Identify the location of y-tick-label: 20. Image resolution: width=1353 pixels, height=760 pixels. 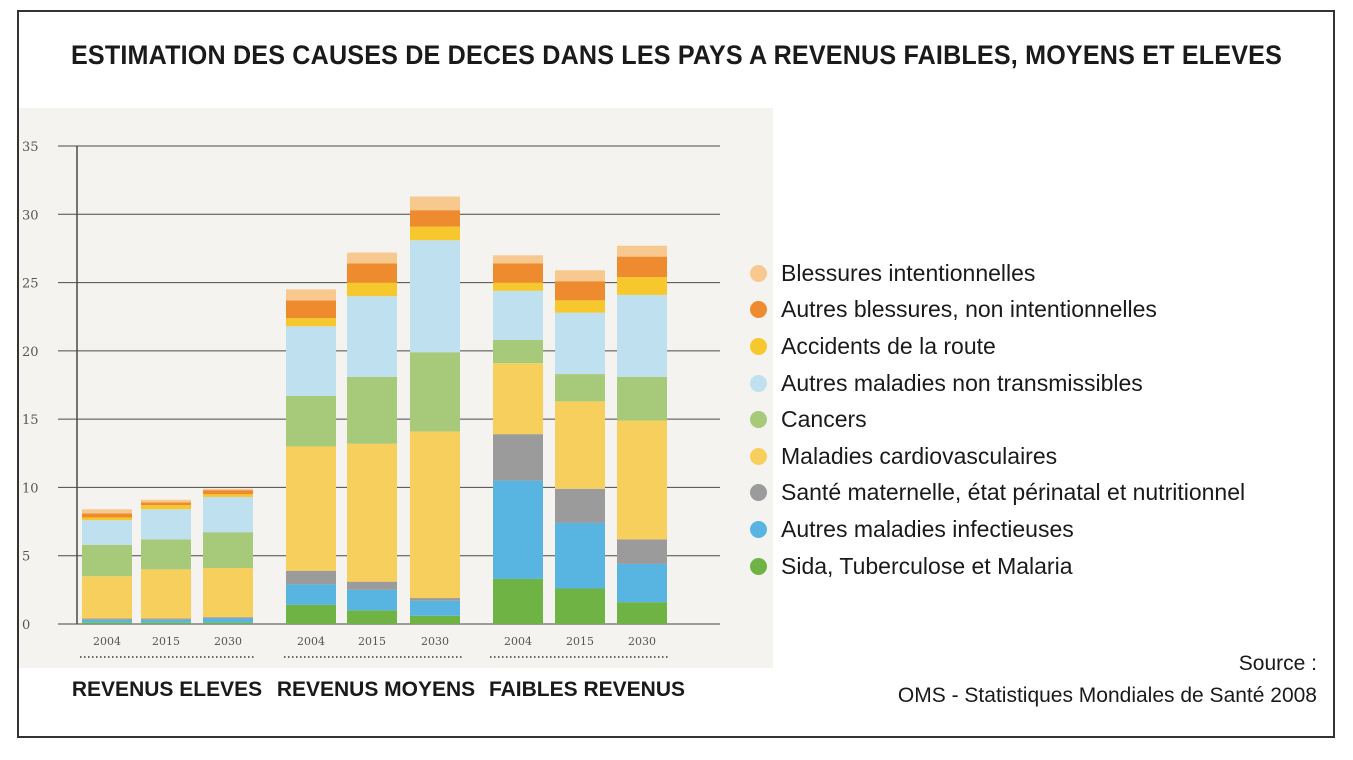
(30, 352).